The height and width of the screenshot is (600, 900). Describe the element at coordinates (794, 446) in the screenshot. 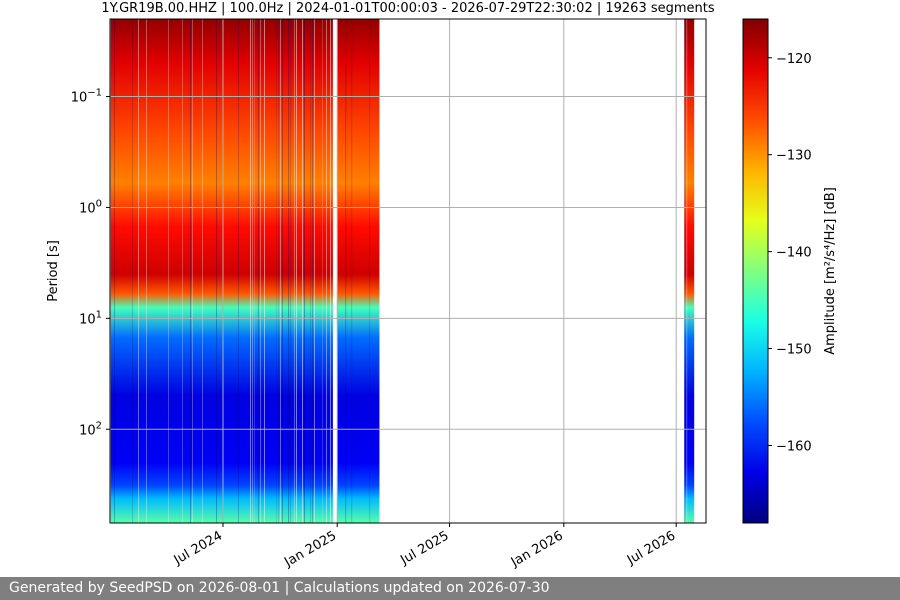

I see `colorbar-tick-label: −160` at that location.